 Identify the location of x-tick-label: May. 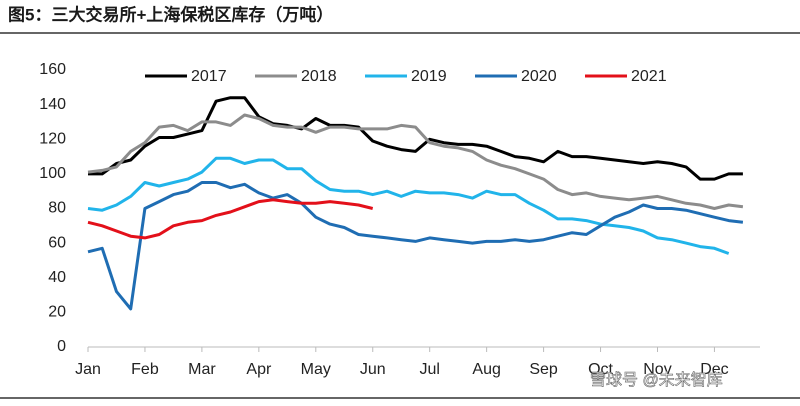
(316, 369).